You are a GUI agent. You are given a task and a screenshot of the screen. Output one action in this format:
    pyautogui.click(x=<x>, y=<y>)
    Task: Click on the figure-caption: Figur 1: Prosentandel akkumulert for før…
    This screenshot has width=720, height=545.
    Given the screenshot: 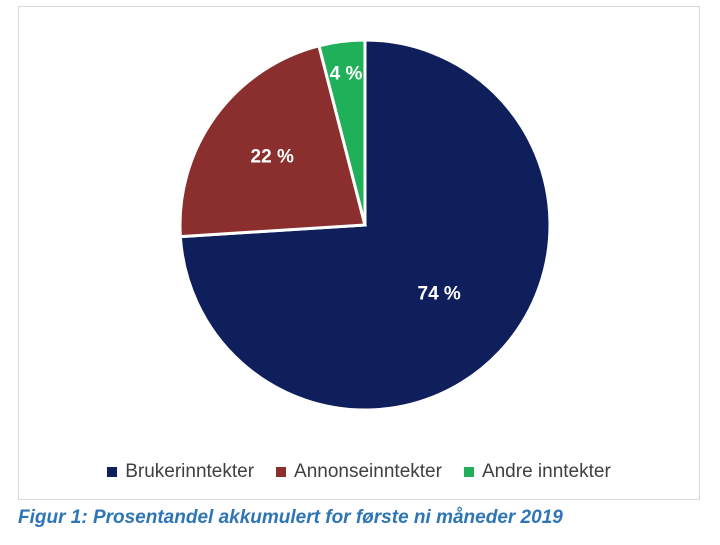 What is the action you would take?
    pyautogui.click(x=290, y=517)
    